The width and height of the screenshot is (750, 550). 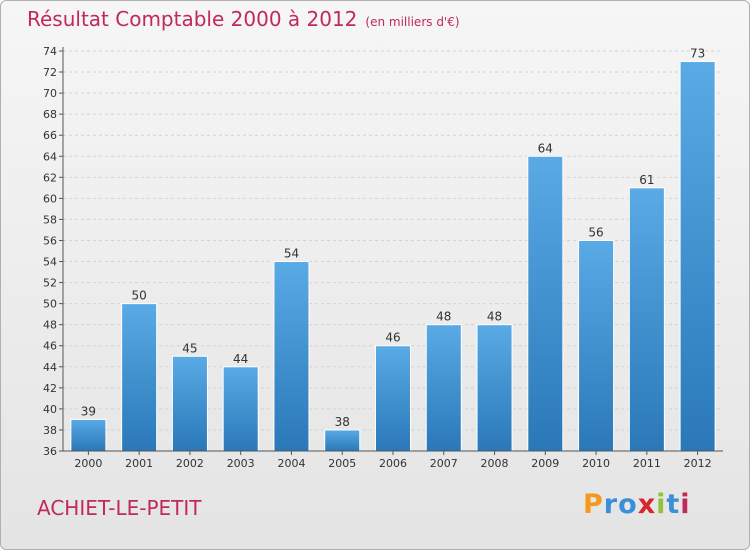 I want to click on y-tick-label: 44, so click(x=50, y=367).